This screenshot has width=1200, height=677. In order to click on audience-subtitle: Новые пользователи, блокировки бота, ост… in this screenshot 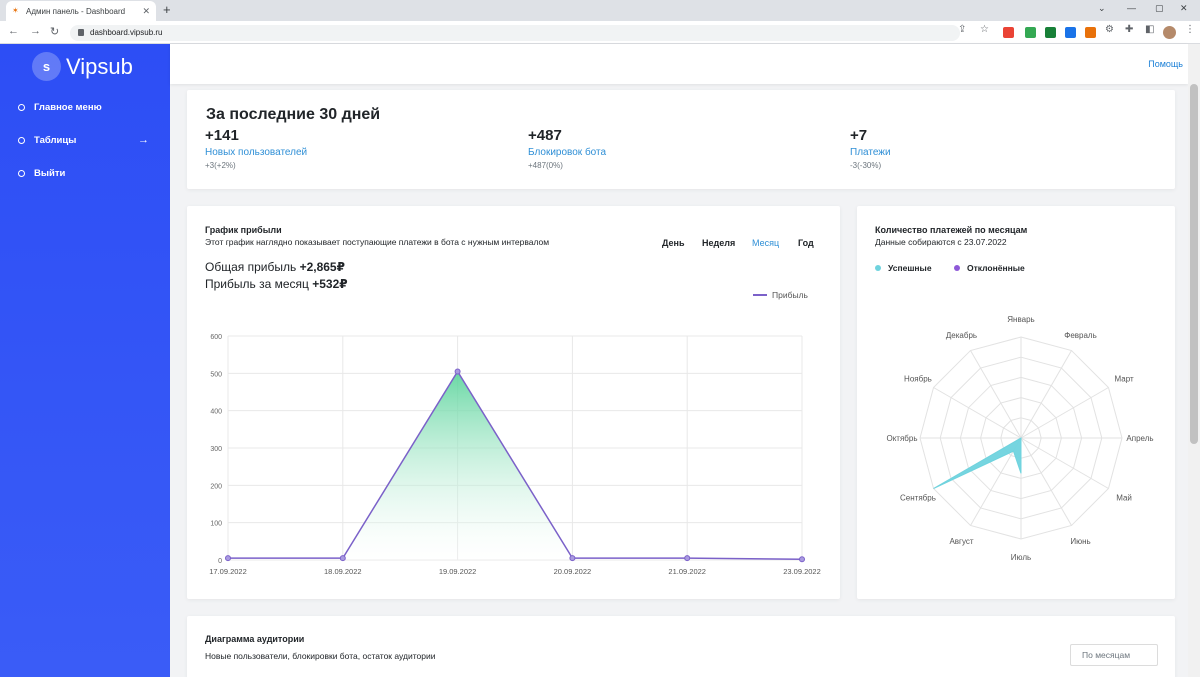, I will do `click(320, 656)`.